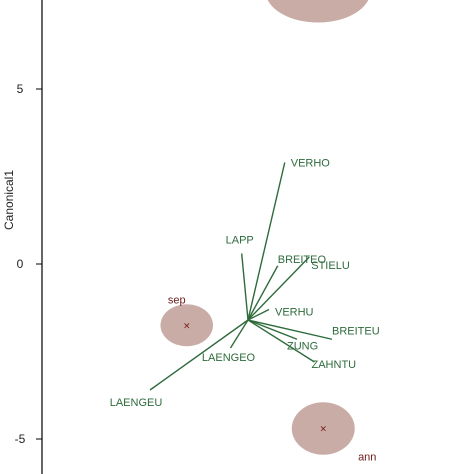  What do you see at coordinates (239, 334) in the screenshot?
I see `vector-laengeo` at bounding box center [239, 334].